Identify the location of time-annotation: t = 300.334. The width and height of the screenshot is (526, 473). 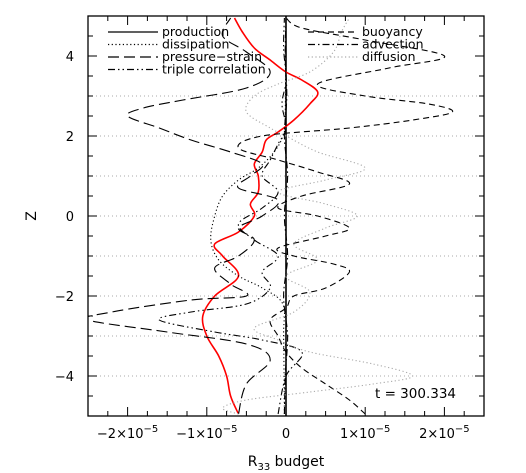
(415, 394).